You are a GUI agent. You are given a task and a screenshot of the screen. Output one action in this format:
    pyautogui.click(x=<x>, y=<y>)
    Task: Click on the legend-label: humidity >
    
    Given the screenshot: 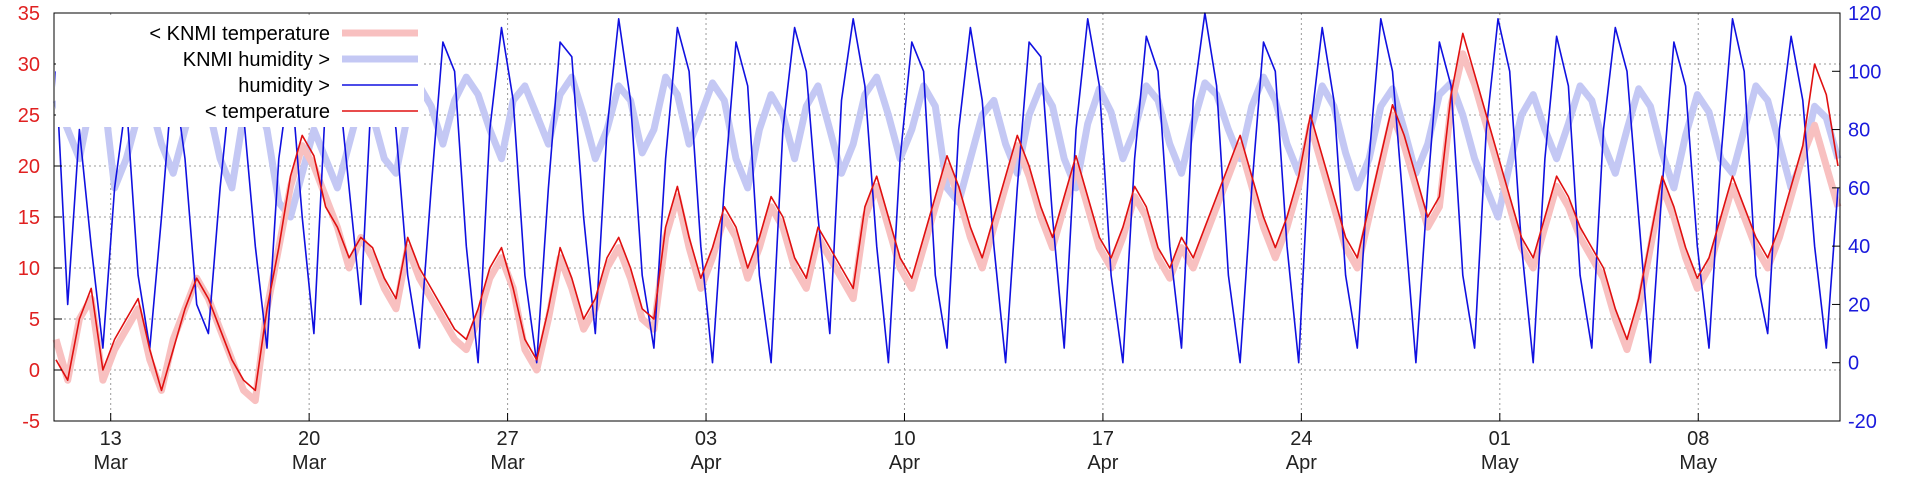 What is the action you would take?
    pyautogui.click(x=284, y=86)
    